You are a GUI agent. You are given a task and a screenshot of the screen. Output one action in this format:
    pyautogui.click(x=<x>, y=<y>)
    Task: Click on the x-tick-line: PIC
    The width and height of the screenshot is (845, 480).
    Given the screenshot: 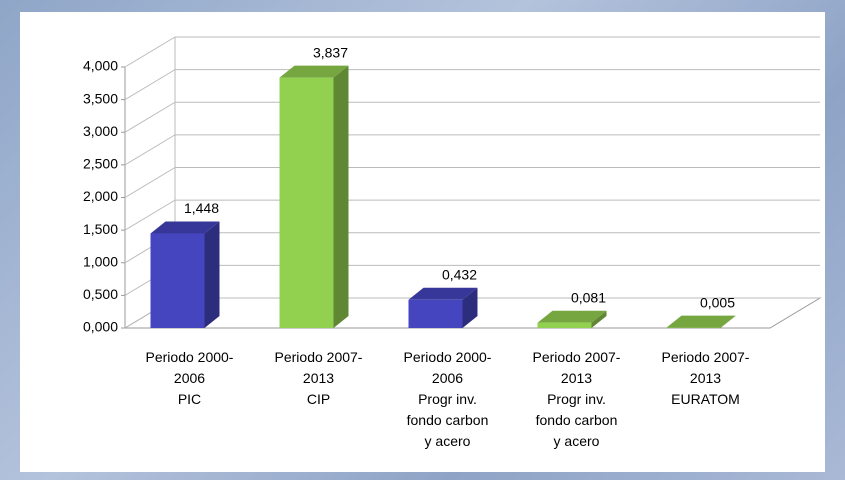 What is the action you would take?
    pyautogui.click(x=189, y=399)
    